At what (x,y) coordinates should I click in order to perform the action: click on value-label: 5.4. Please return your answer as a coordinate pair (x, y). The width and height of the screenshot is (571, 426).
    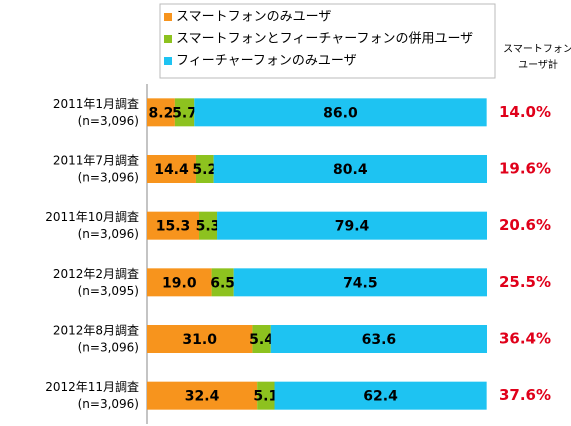
    Looking at the image, I should click on (261, 340).